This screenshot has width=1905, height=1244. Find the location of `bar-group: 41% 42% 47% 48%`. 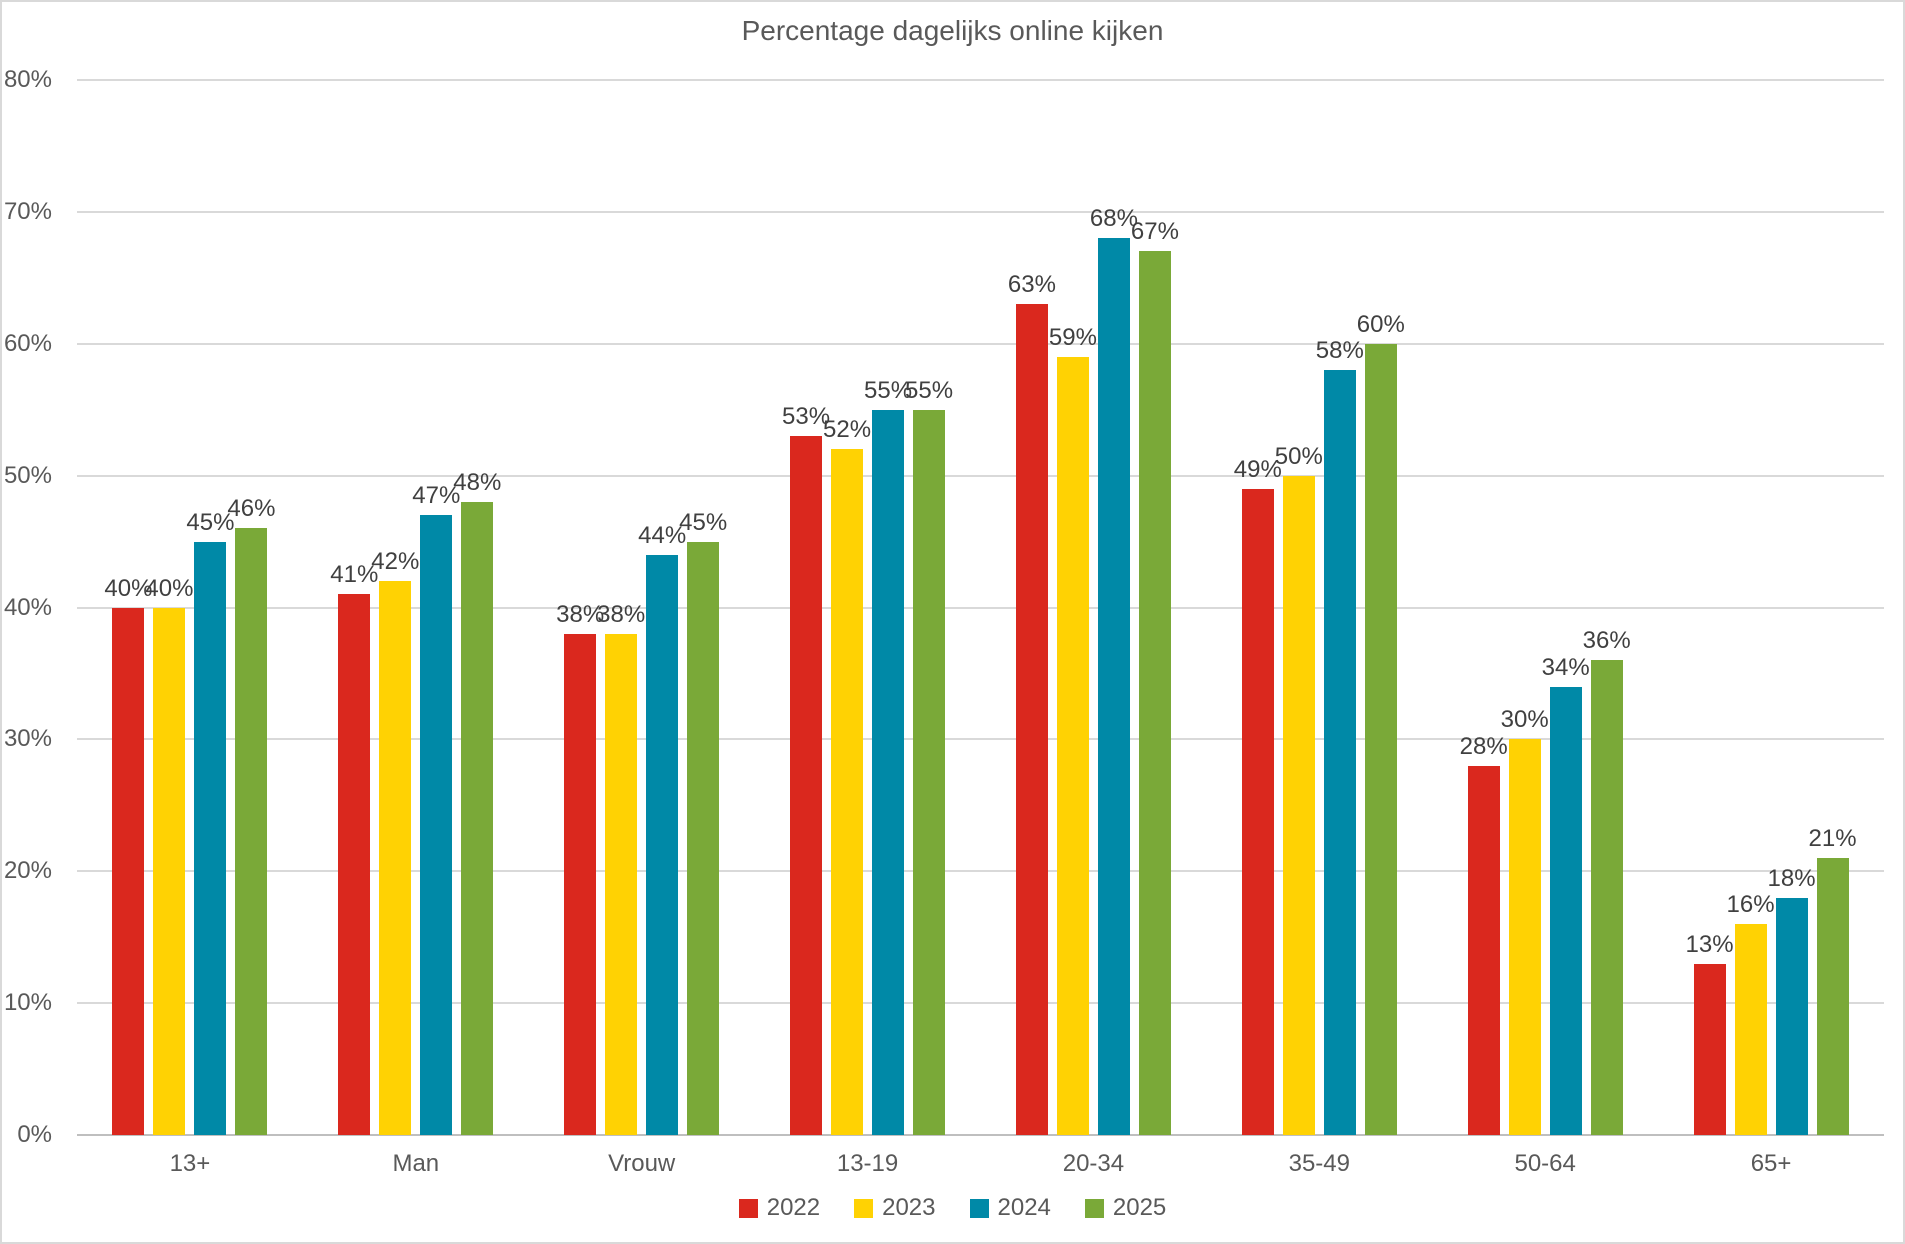

bar-group: 41% 42% 47% 48% is located at coordinates (416, 607).